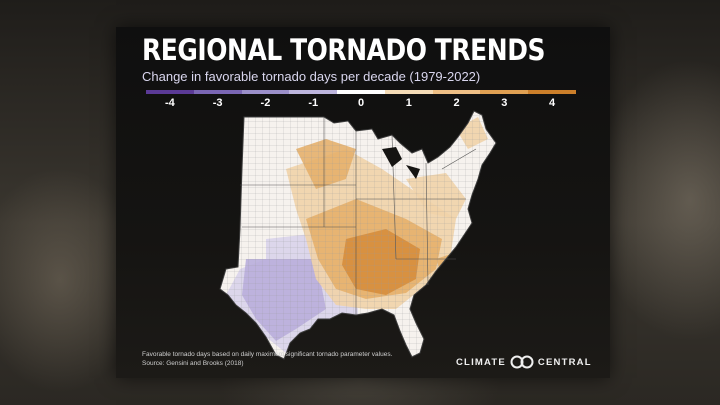 The width and height of the screenshot is (720, 405). What do you see at coordinates (401, 163) in the screenshot?
I see `great-lakes` at bounding box center [401, 163].